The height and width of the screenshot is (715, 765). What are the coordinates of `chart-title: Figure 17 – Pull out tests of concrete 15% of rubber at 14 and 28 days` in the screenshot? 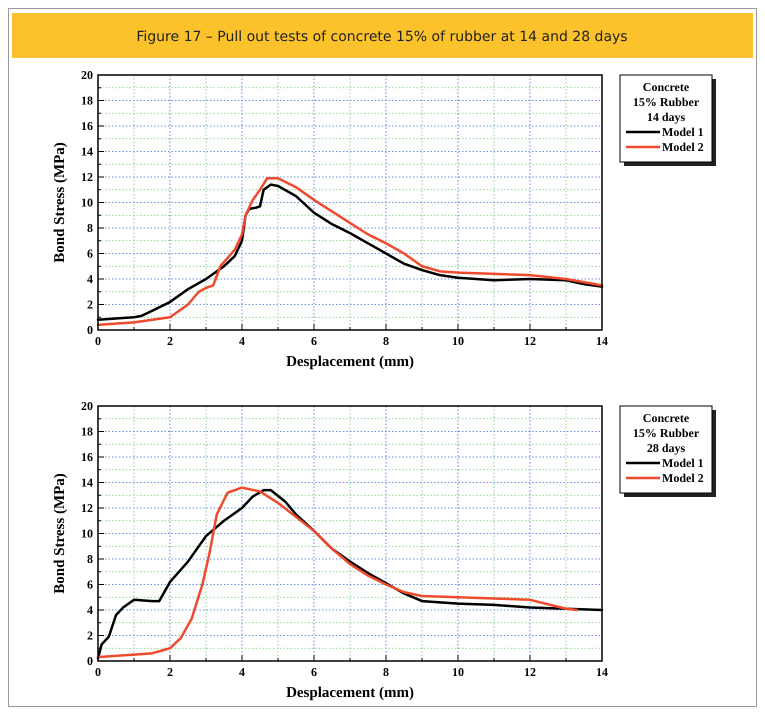 It's located at (382, 37).